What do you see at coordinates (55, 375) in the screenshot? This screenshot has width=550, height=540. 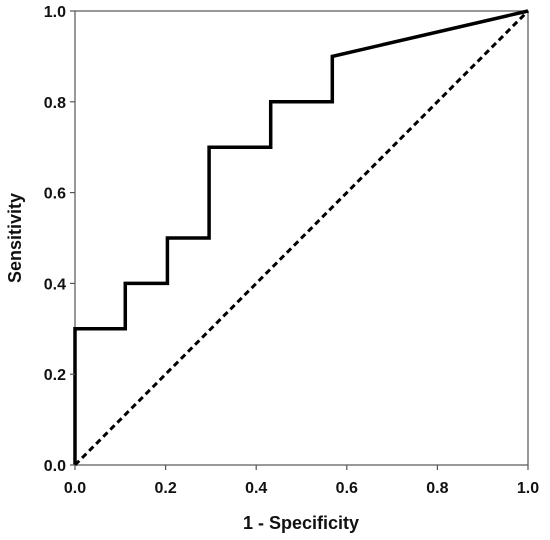 I see `y-tick-label: 0.2` at bounding box center [55, 375].